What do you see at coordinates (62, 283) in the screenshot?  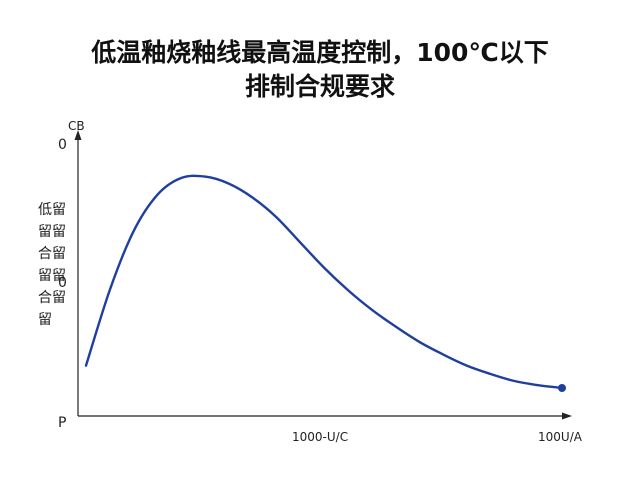 I see `y-tick-mid: 0` at bounding box center [62, 283].